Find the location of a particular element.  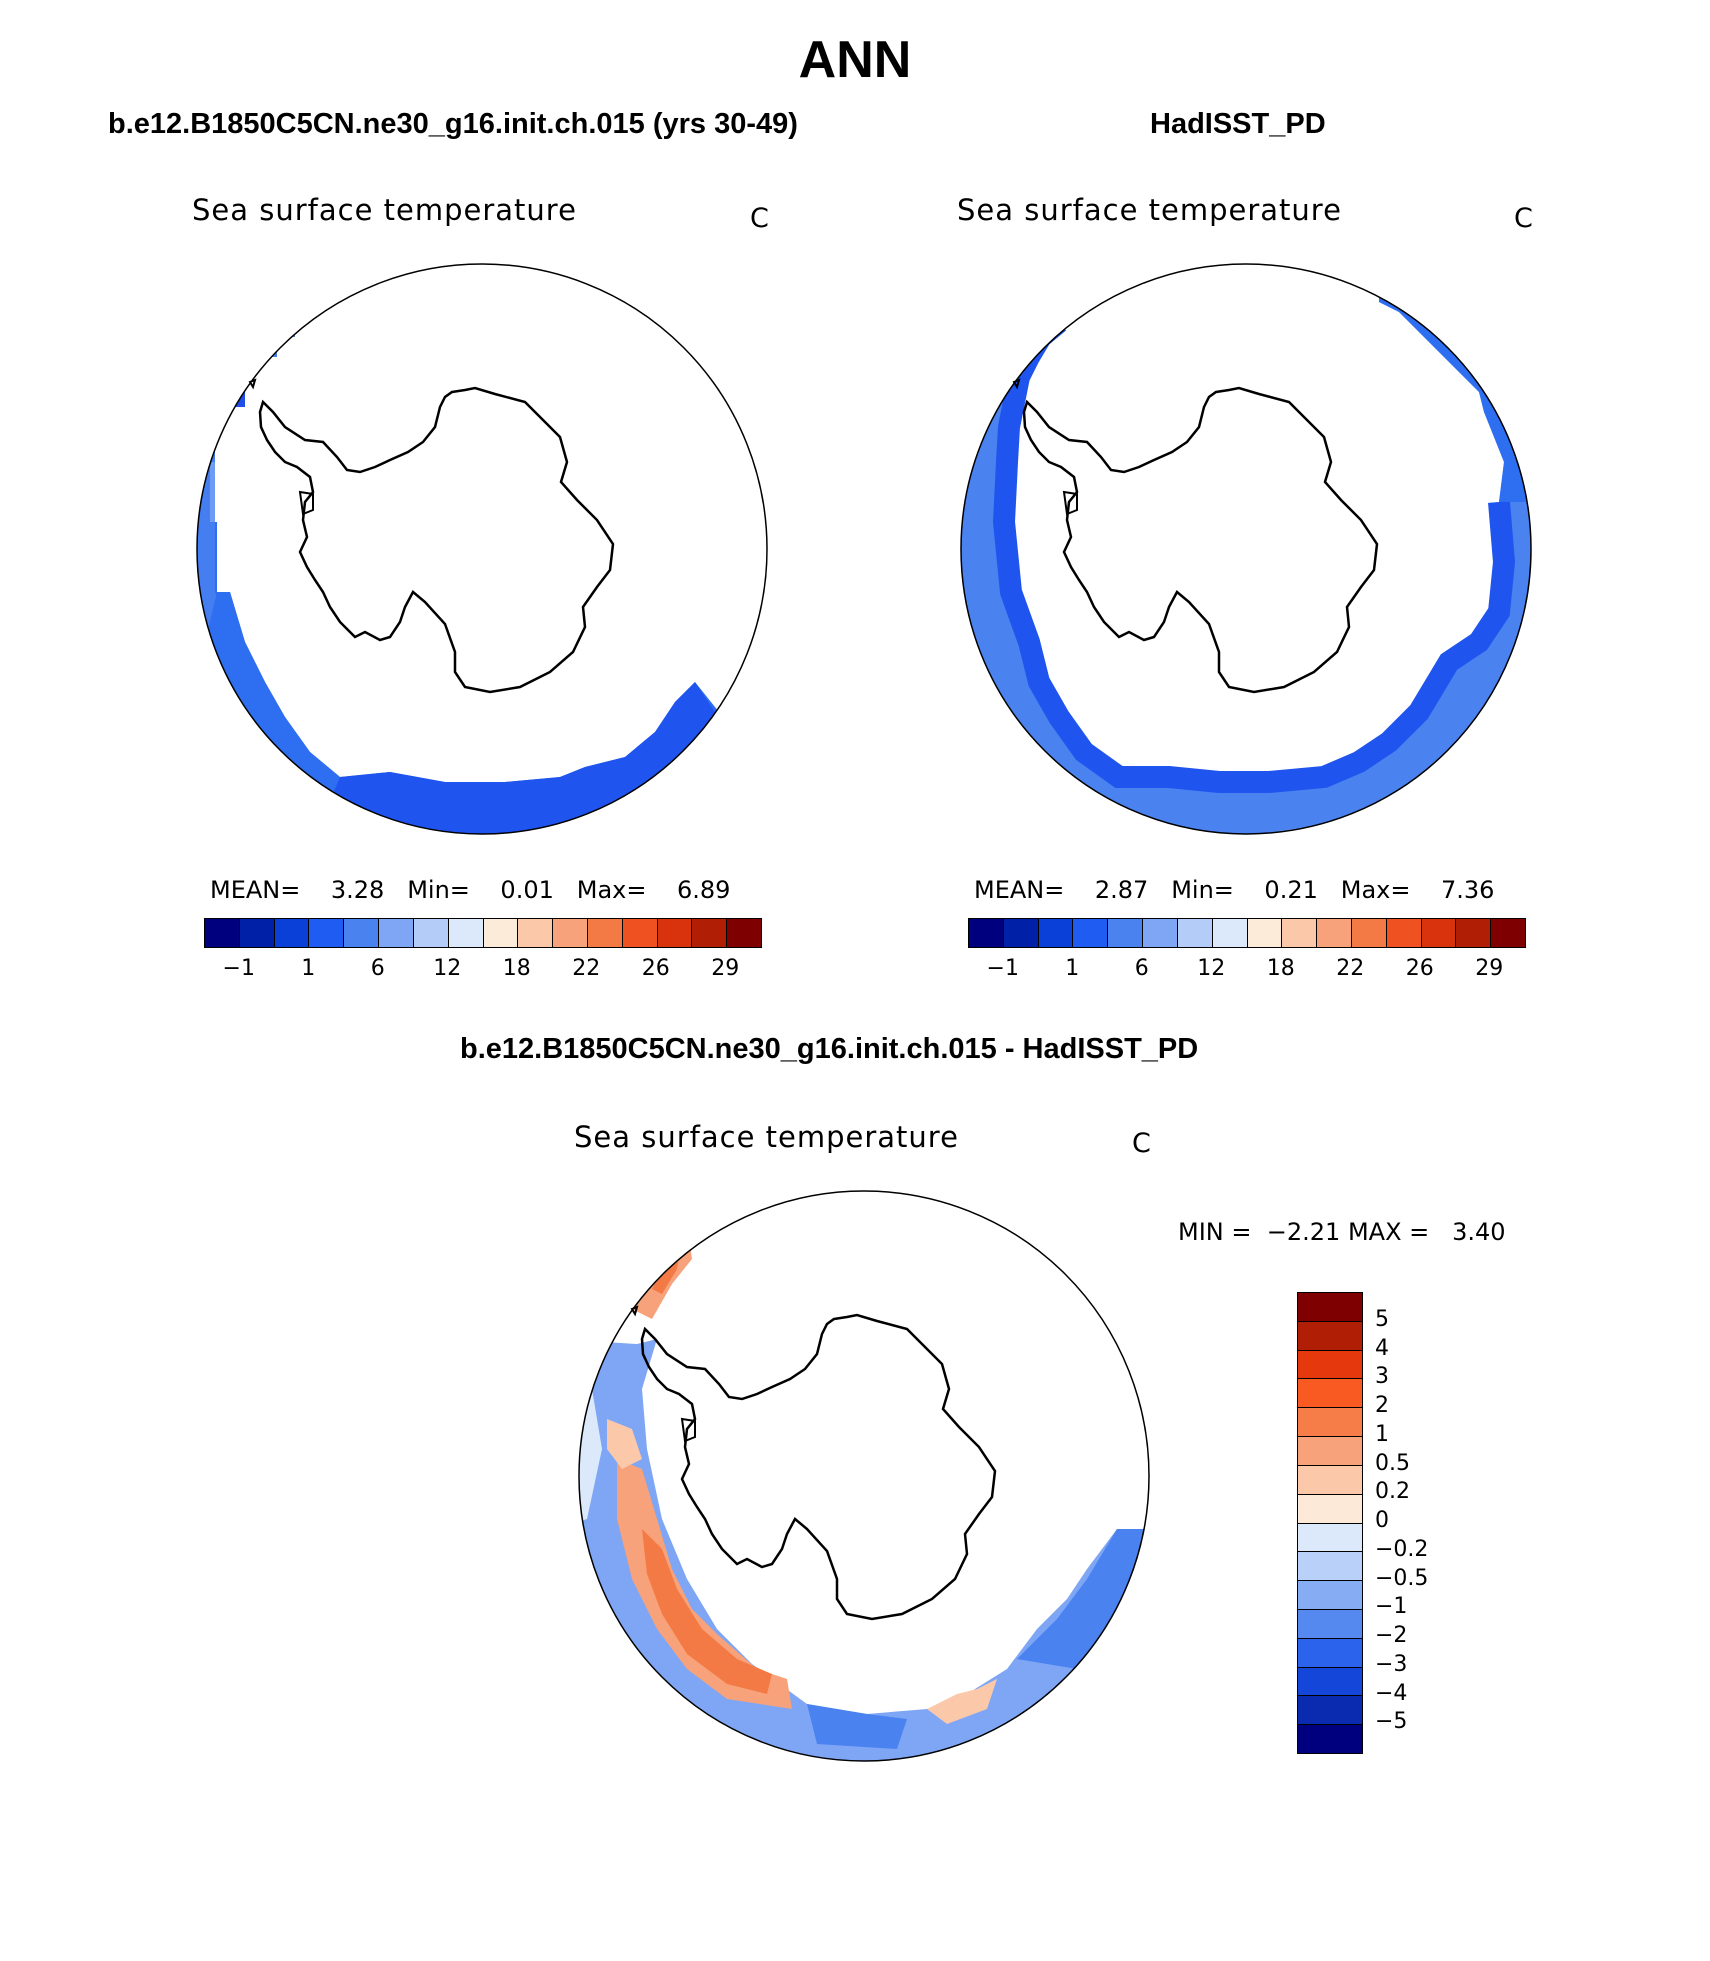

ocean-band is located at coordinates (1246, 549).